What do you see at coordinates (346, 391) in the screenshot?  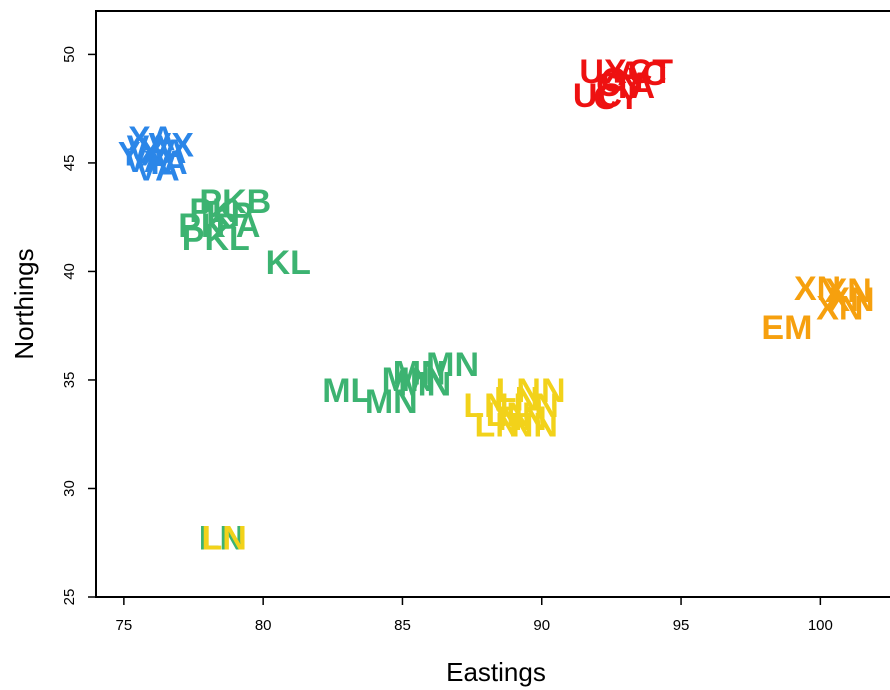 I see `point-label: ML` at bounding box center [346, 391].